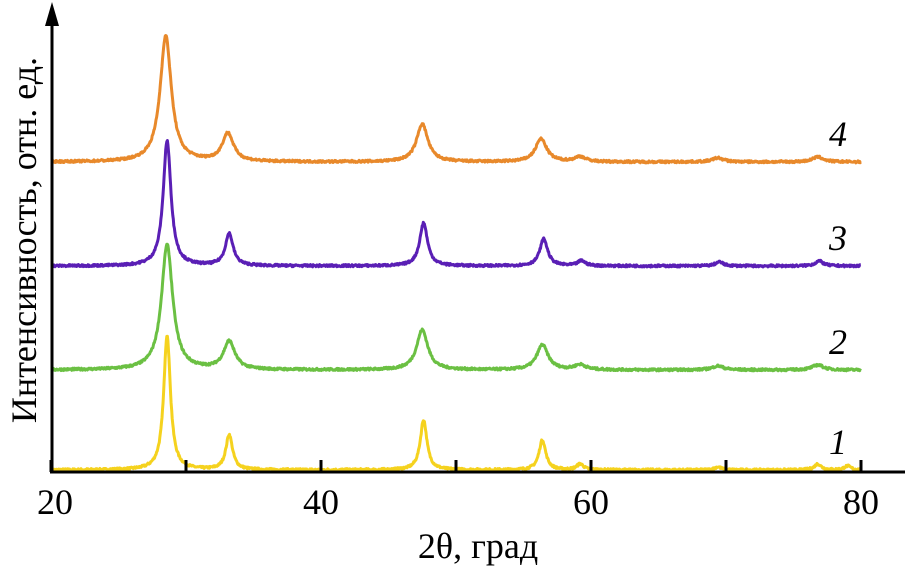 The height and width of the screenshot is (567, 905). I want to click on x-ticks, so click(456, 466).